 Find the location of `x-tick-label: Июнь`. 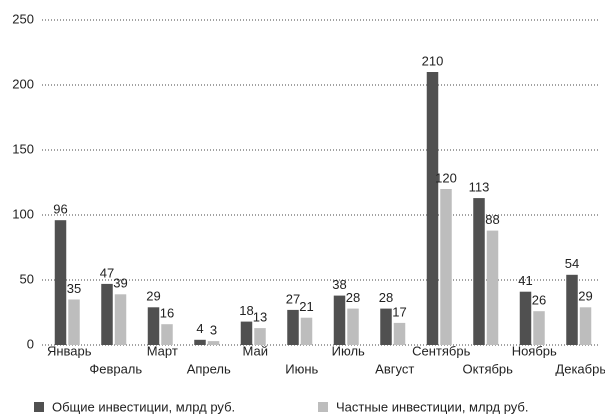

x-tick-label: Июнь is located at coordinates (301, 368).